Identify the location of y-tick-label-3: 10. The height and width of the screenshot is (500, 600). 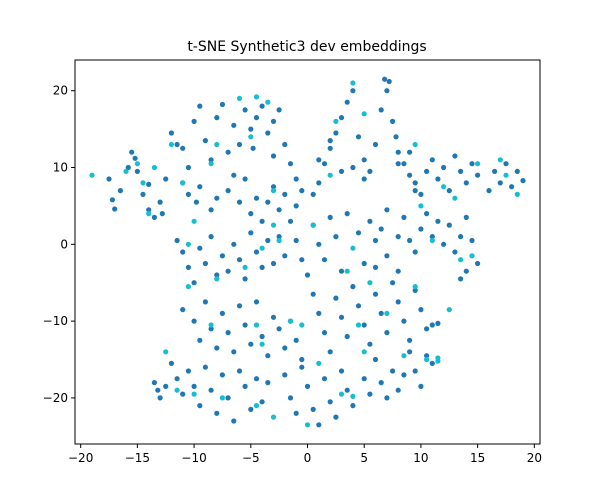
(60, 168).